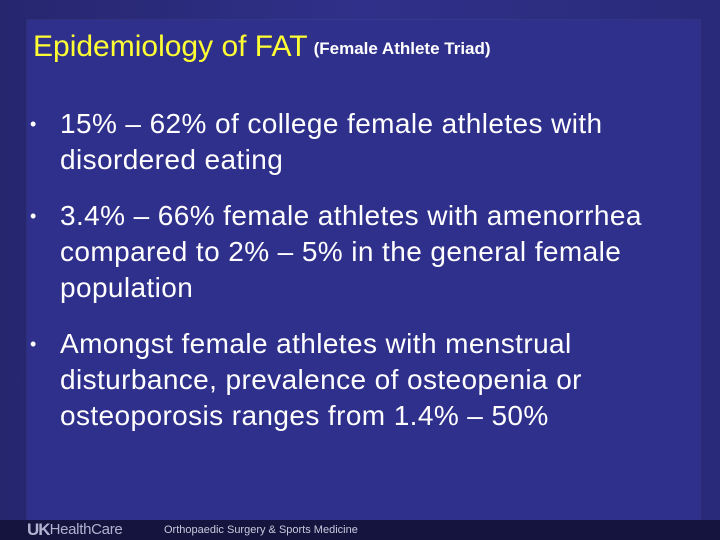  Describe the element at coordinates (261, 530) in the screenshot. I see `department-name: Orthopaedic Surgery & Sports Medicine` at that location.